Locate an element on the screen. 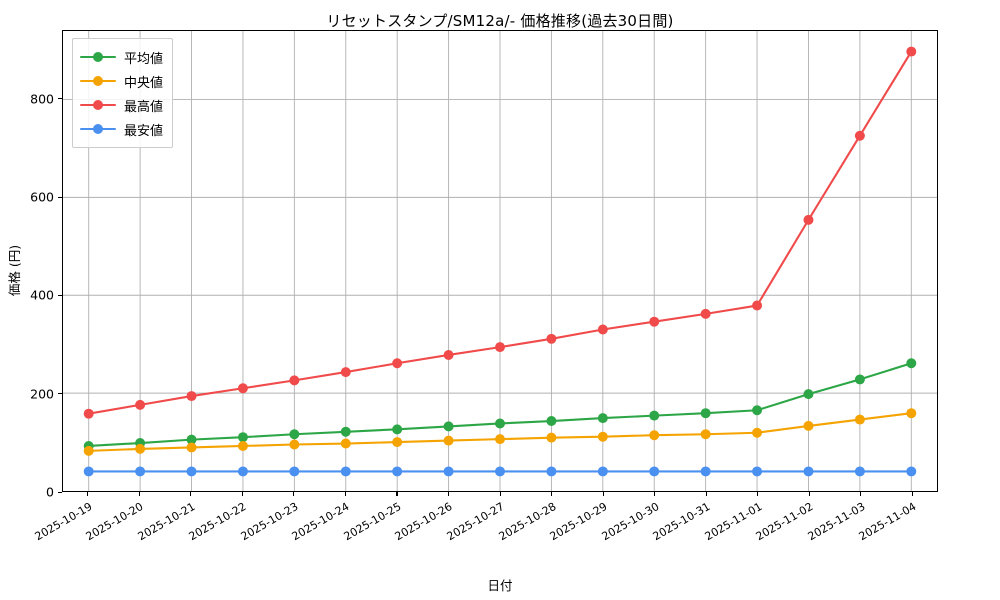 The height and width of the screenshot is (600, 1000). legend-swatch-median-icon is located at coordinates (98, 81).